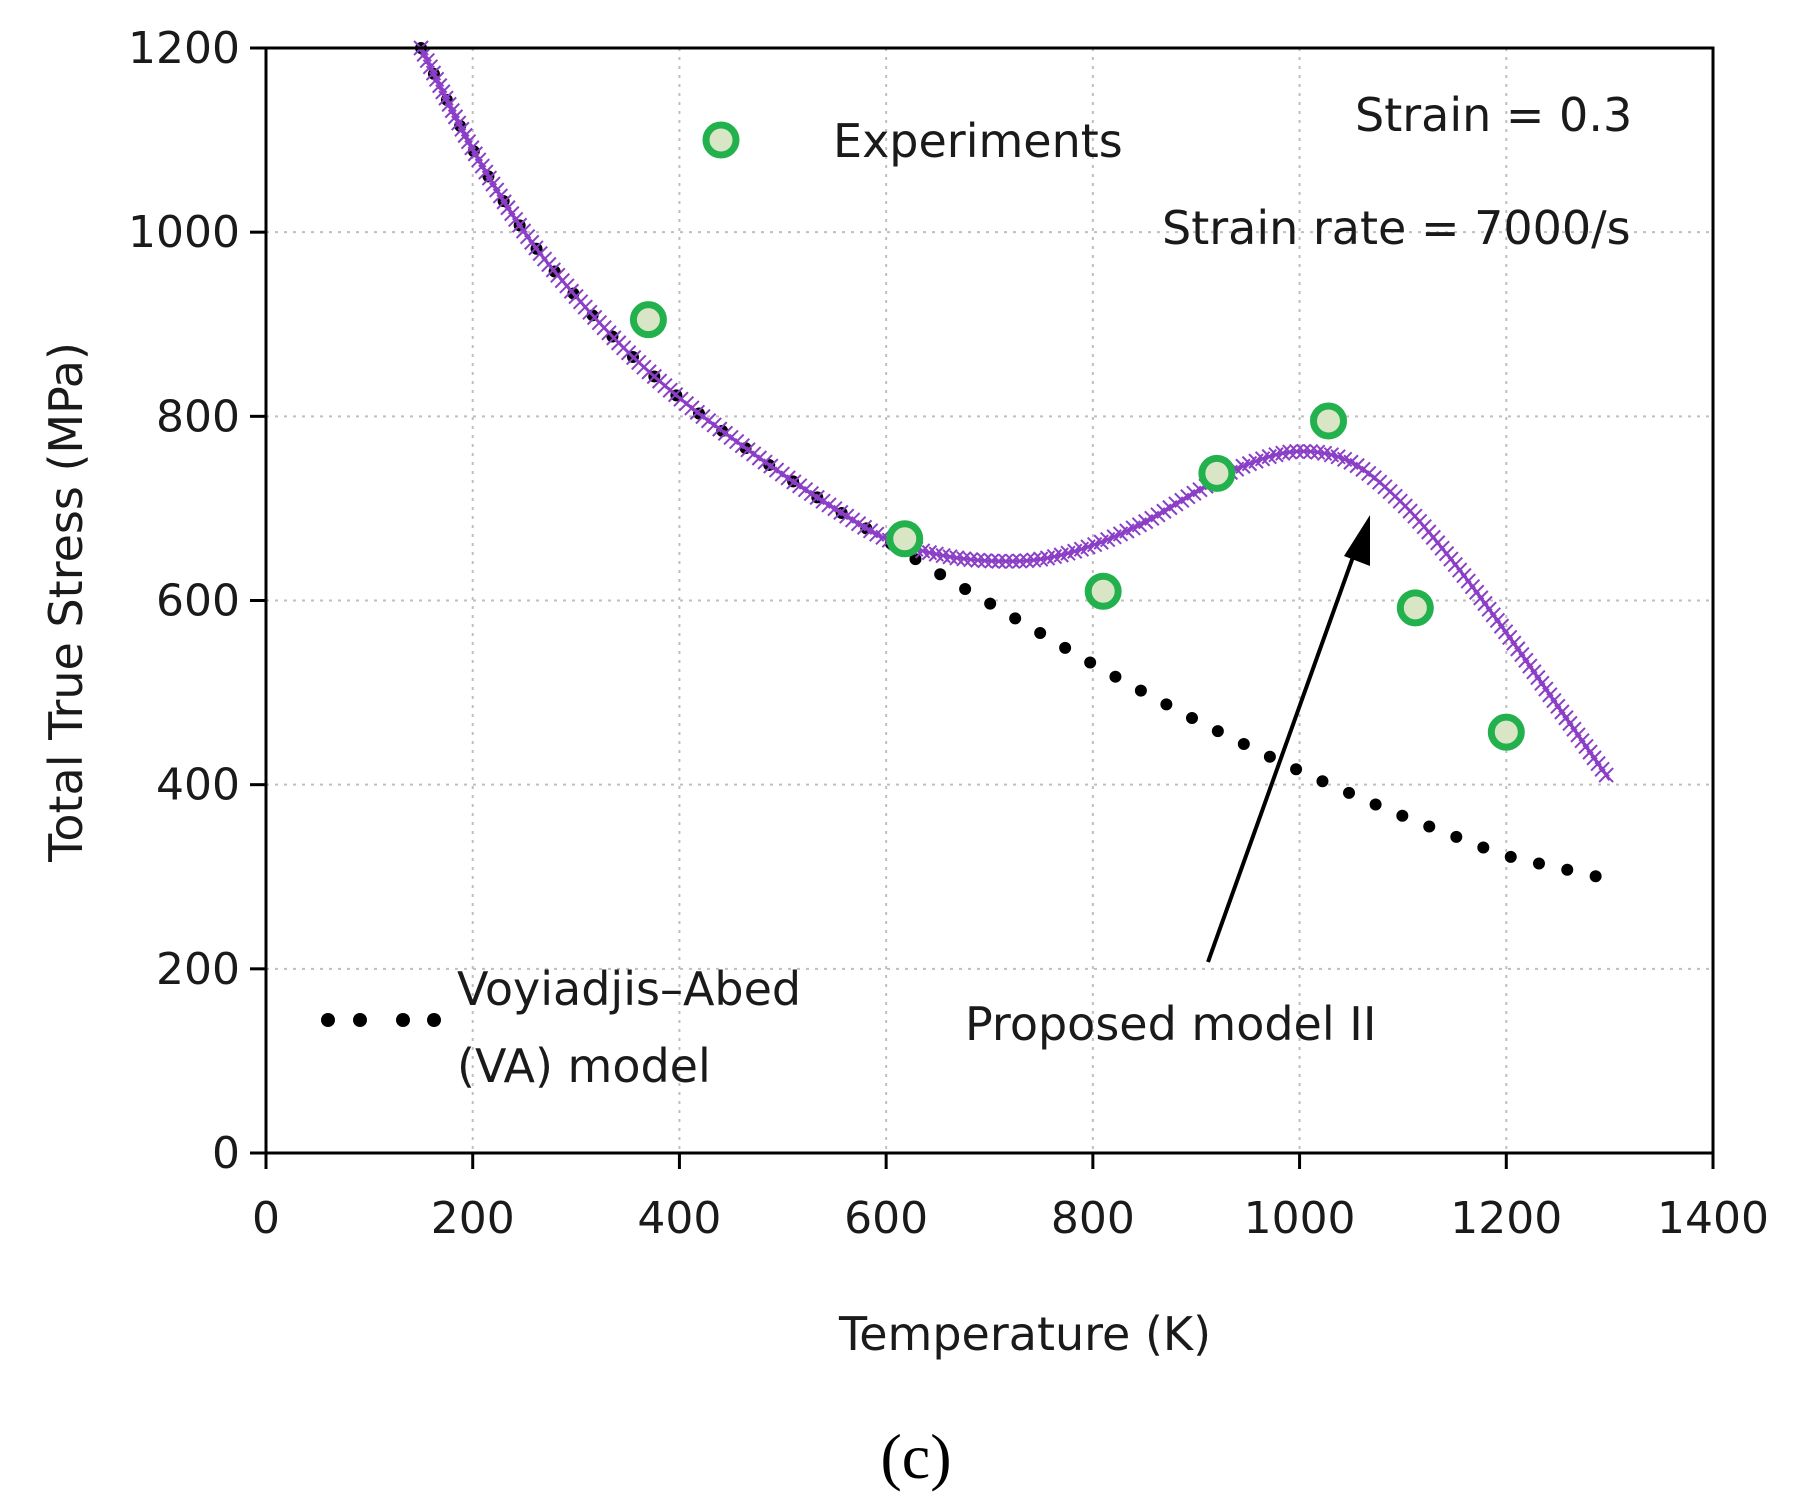 The height and width of the screenshot is (1506, 1806). What do you see at coordinates (915, 1456) in the screenshot?
I see `panel-label: (c)` at bounding box center [915, 1456].